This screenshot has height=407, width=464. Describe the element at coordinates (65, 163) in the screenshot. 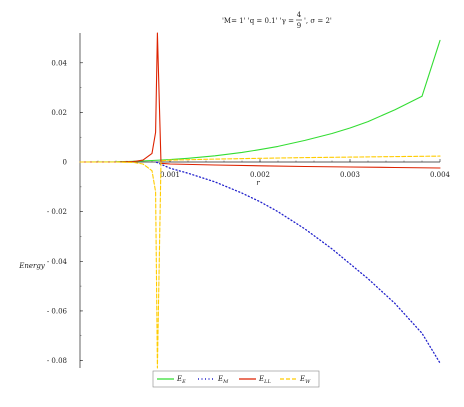

I see `y-tick-label: 0` at that location.